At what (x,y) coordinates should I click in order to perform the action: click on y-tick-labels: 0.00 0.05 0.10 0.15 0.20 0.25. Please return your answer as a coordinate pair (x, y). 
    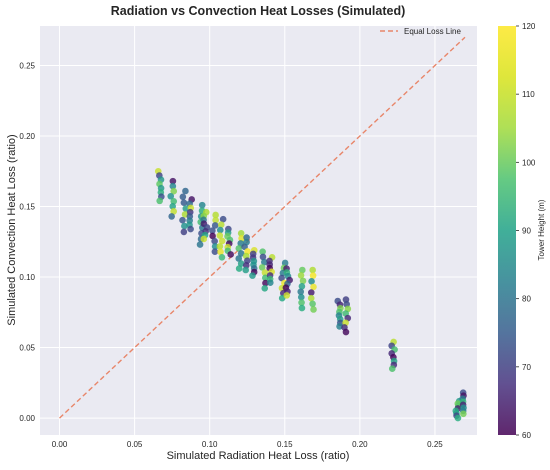
    Looking at the image, I should click on (27, 242).